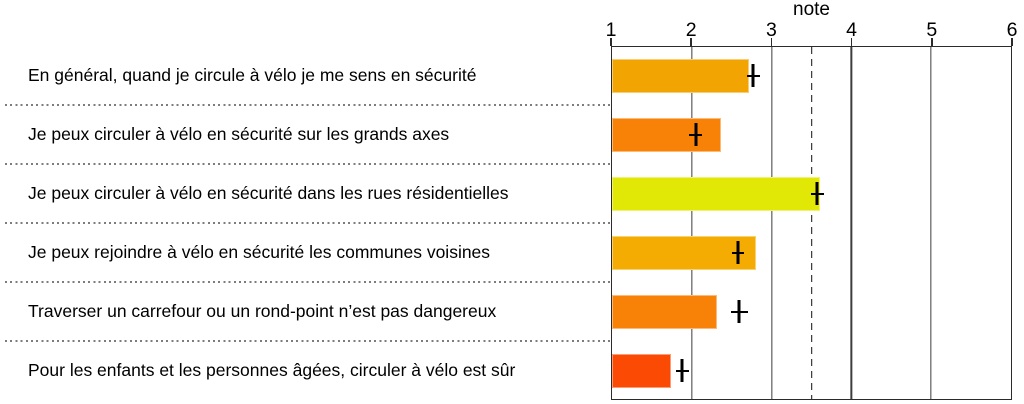  Describe the element at coordinates (1012, 30) in the screenshot. I see `axis-tick-label: 6` at that location.